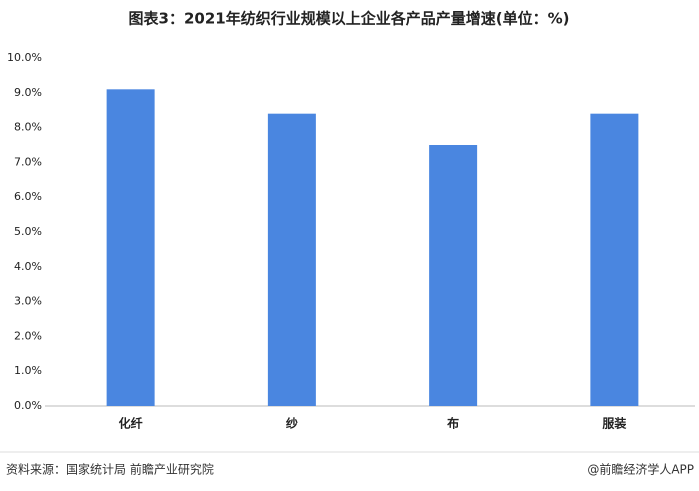  Describe the element at coordinates (24, 57) in the screenshot. I see `y-tick-label: 10.0%` at that location.